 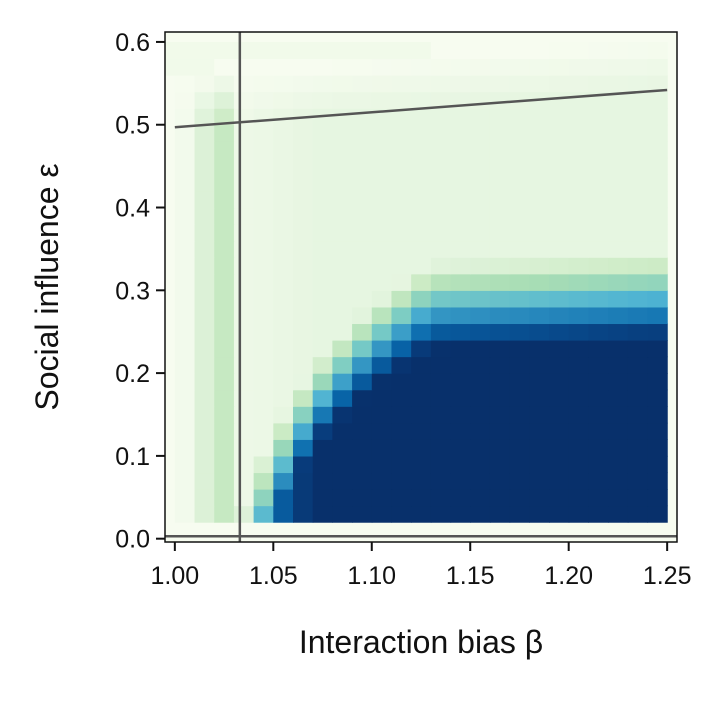 What do you see at coordinates (175, 576) in the screenshot?
I see `x-tick-label: 1.00` at bounding box center [175, 576].